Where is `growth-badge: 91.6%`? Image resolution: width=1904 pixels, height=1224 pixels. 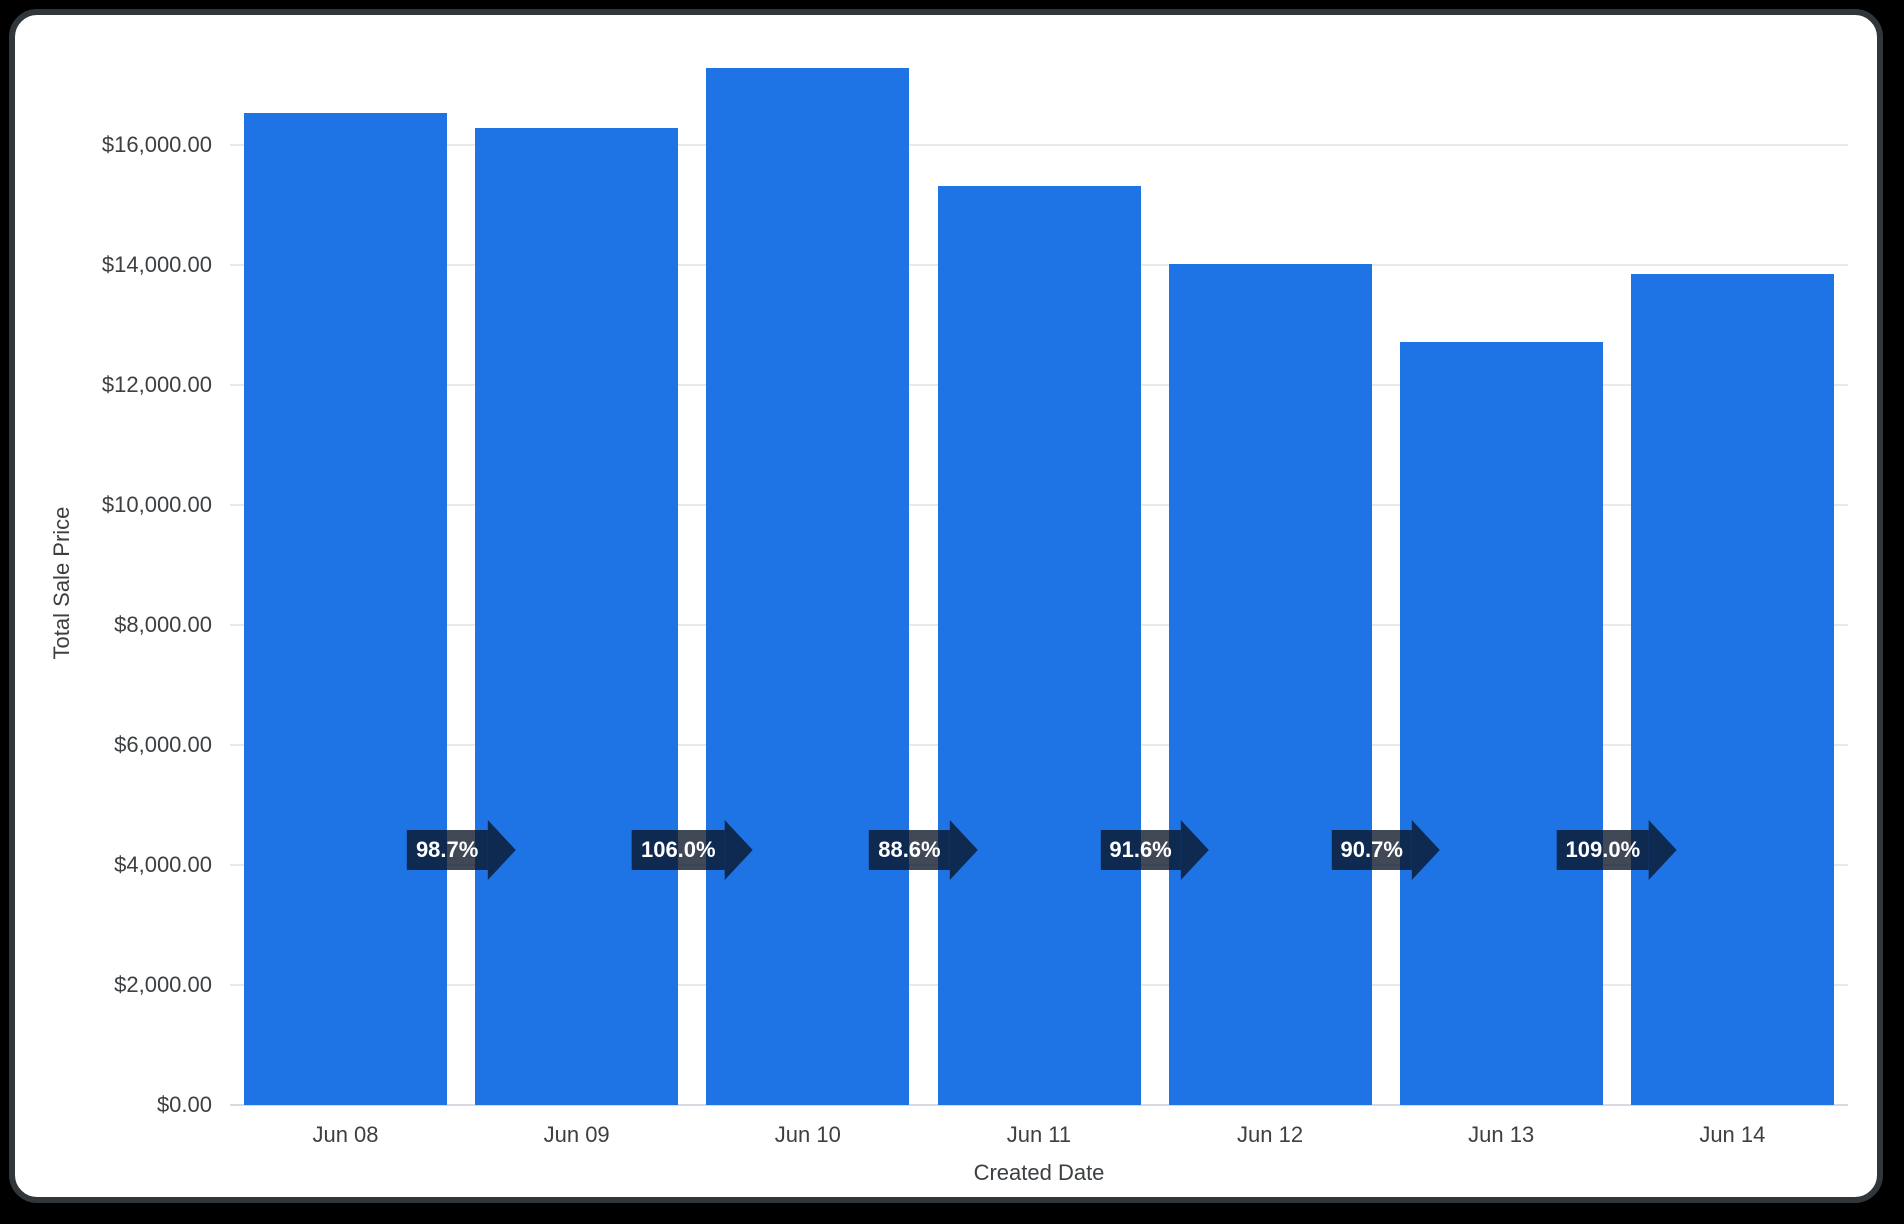 growth-badge: 91.6% is located at coordinates (1154, 850).